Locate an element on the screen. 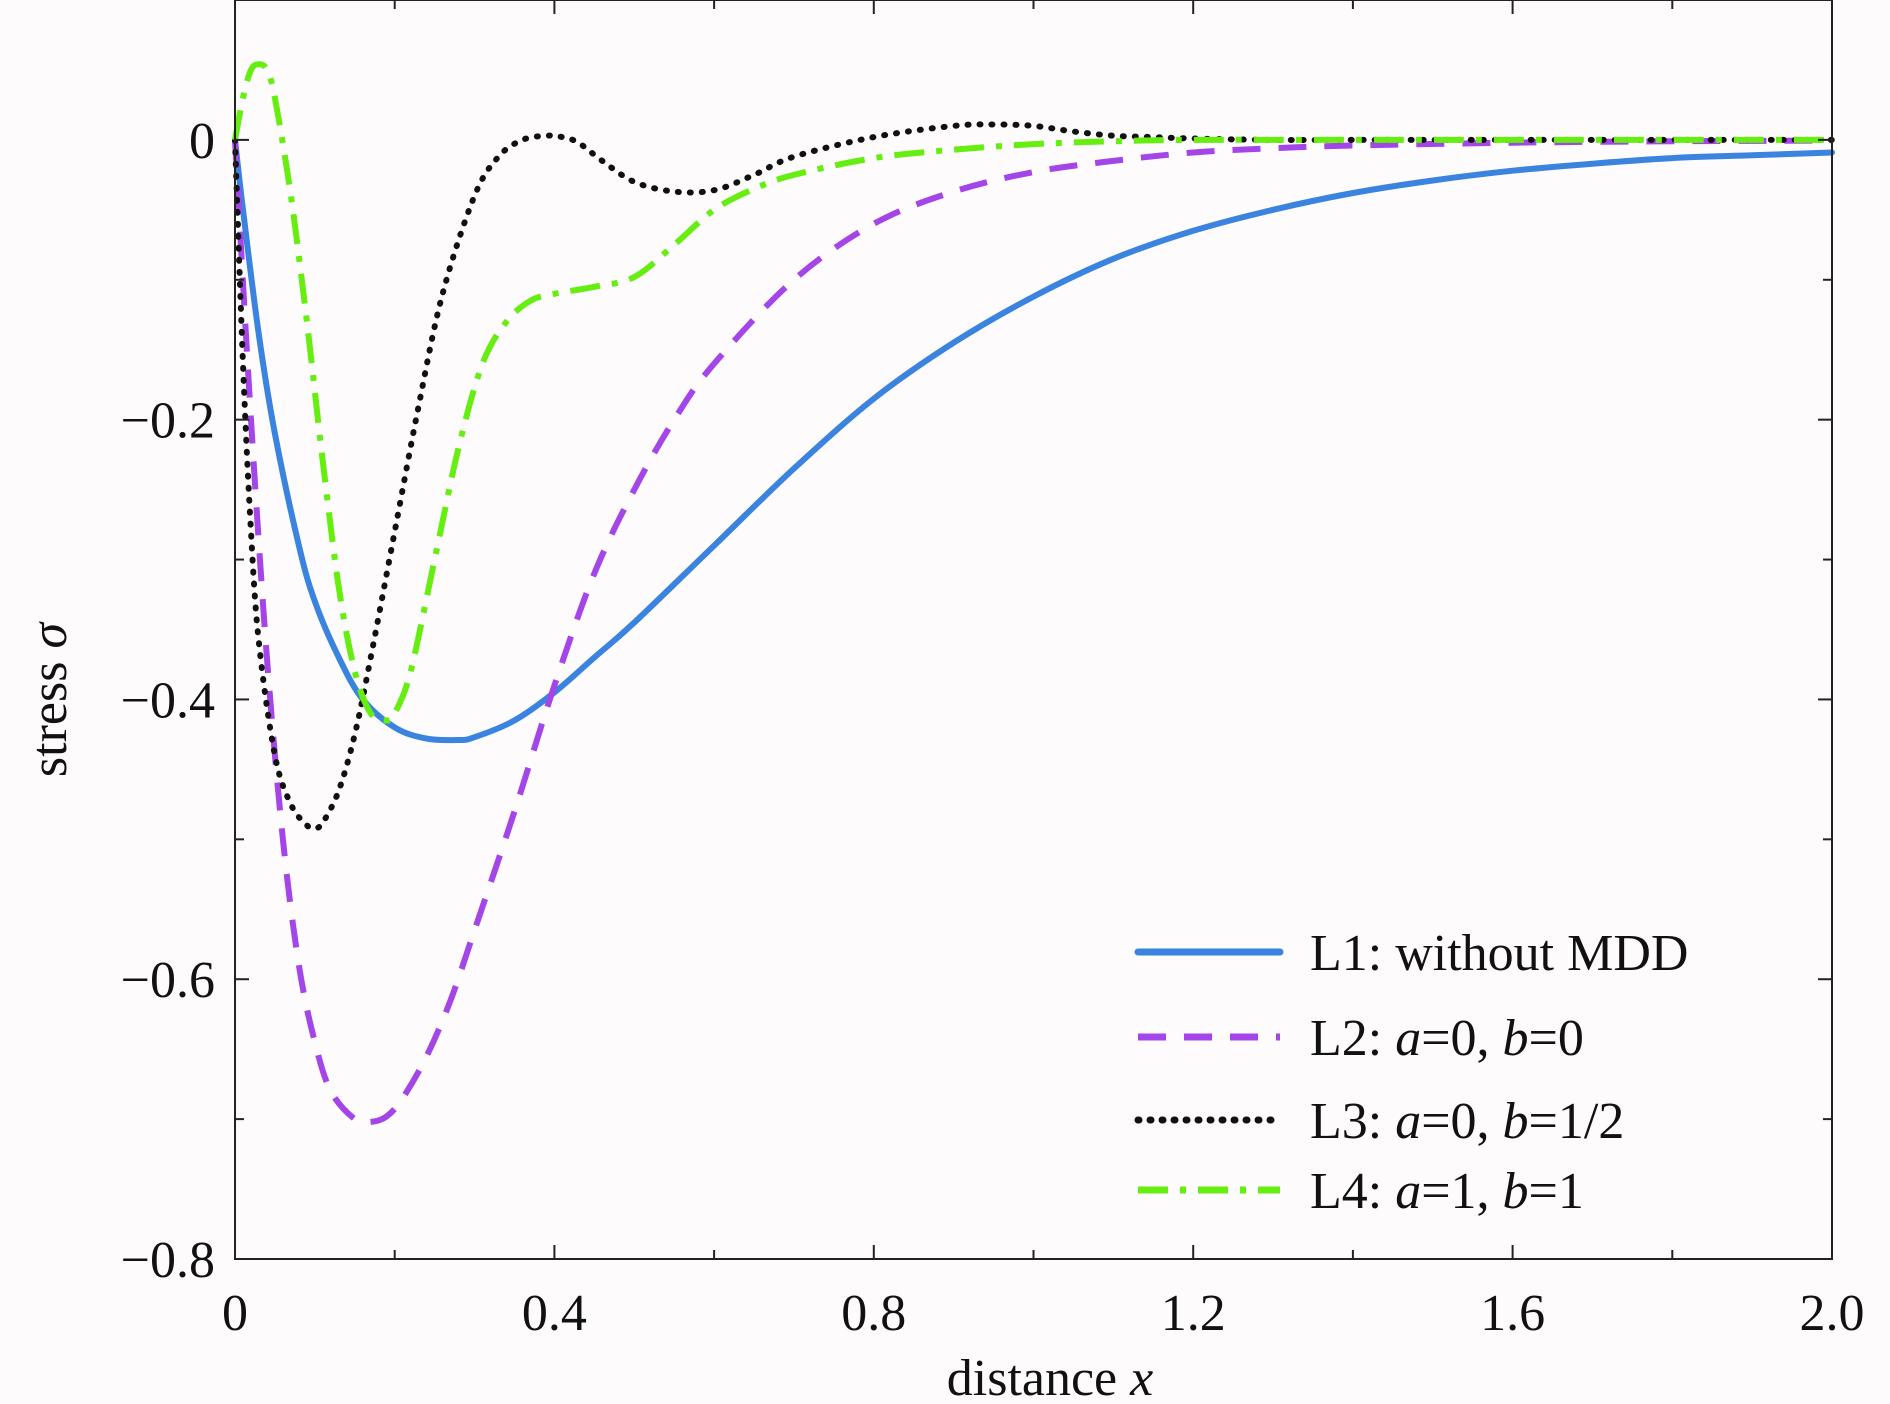 The width and height of the screenshot is (1890, 1404). y-tick-label: −0.6 is located at coordinates (168, 980).